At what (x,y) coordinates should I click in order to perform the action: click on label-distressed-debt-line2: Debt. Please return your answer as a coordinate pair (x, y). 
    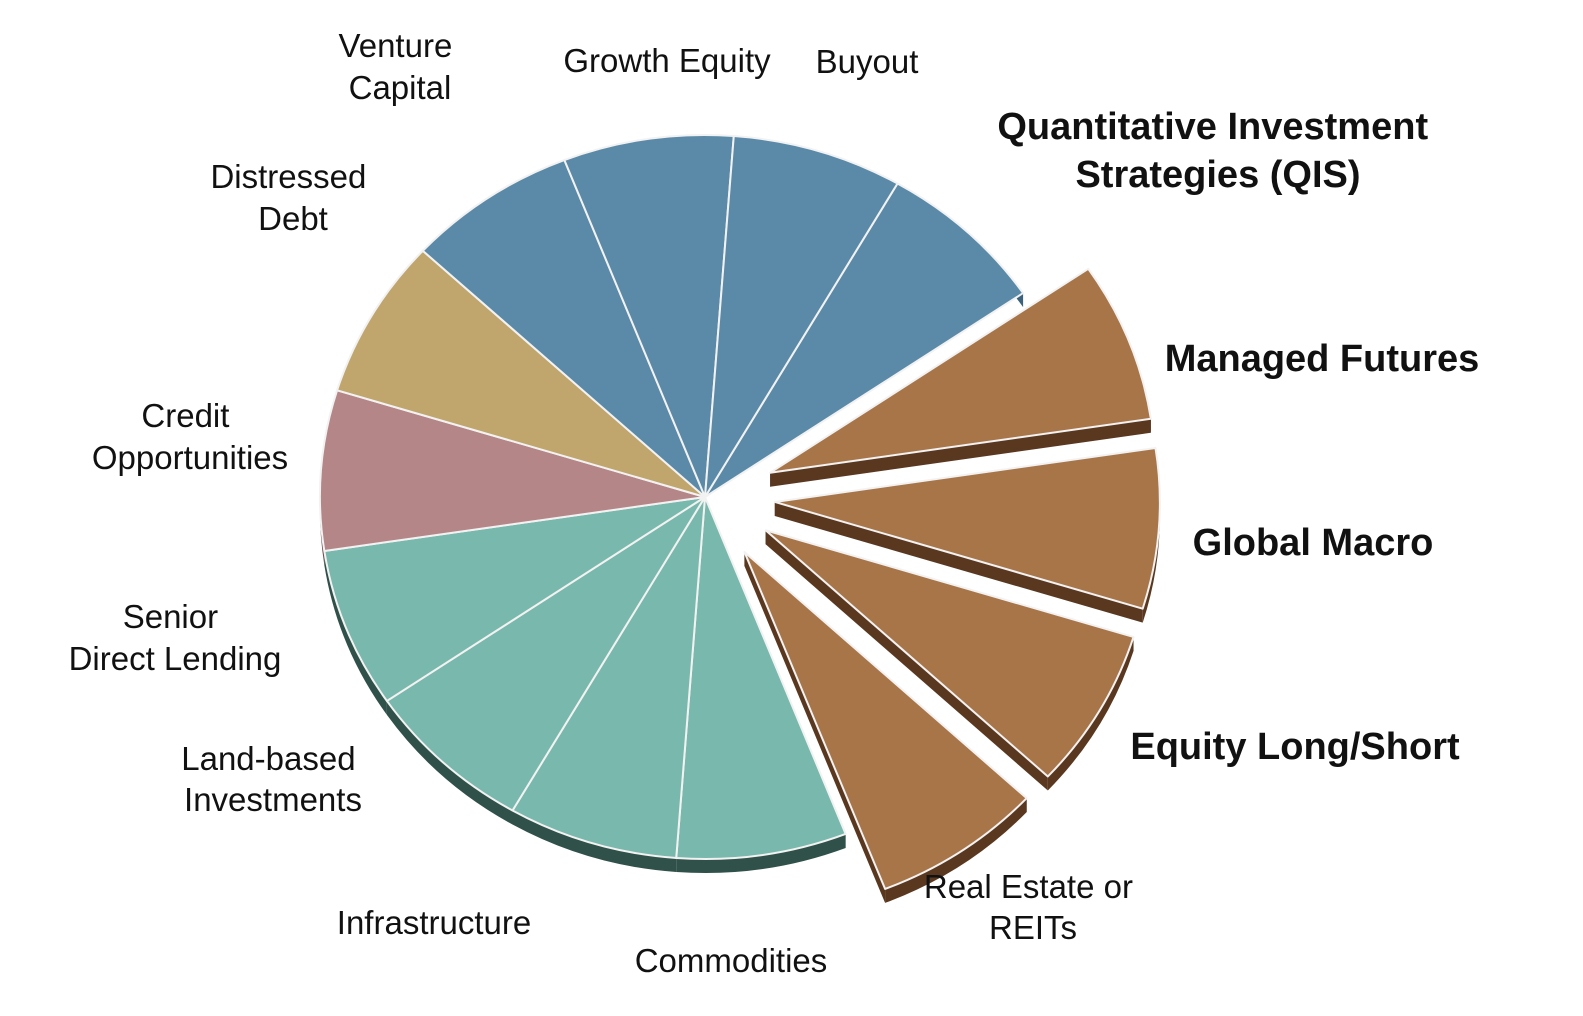
    Looking at the image, I should click on (293, 218).